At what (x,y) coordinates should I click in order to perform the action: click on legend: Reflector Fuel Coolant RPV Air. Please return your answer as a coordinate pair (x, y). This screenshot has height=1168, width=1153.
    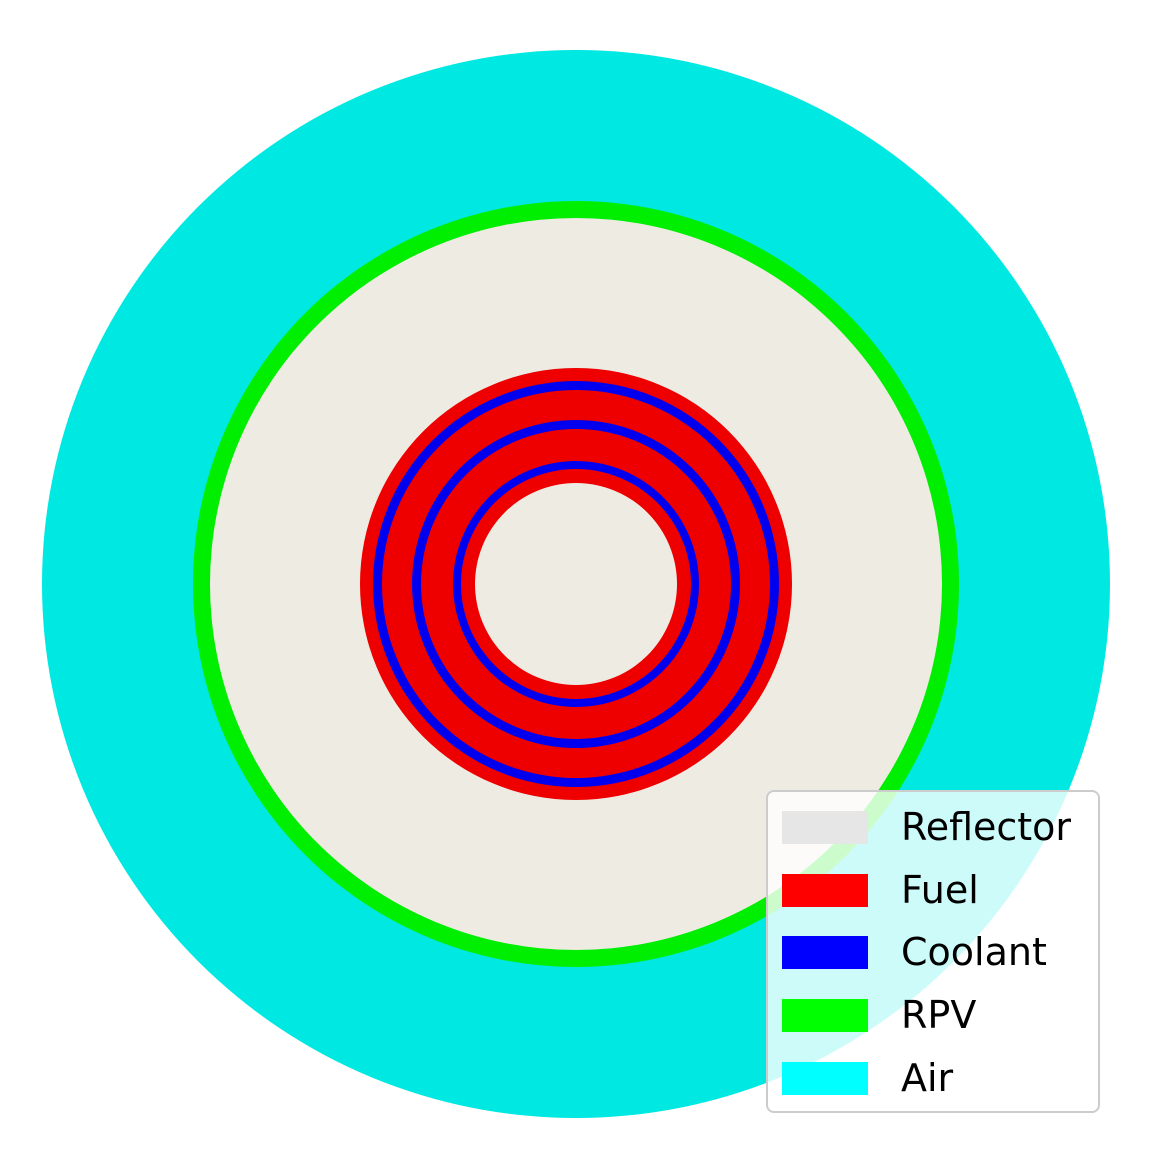
    Looking at the image, I should click on (933, 951).